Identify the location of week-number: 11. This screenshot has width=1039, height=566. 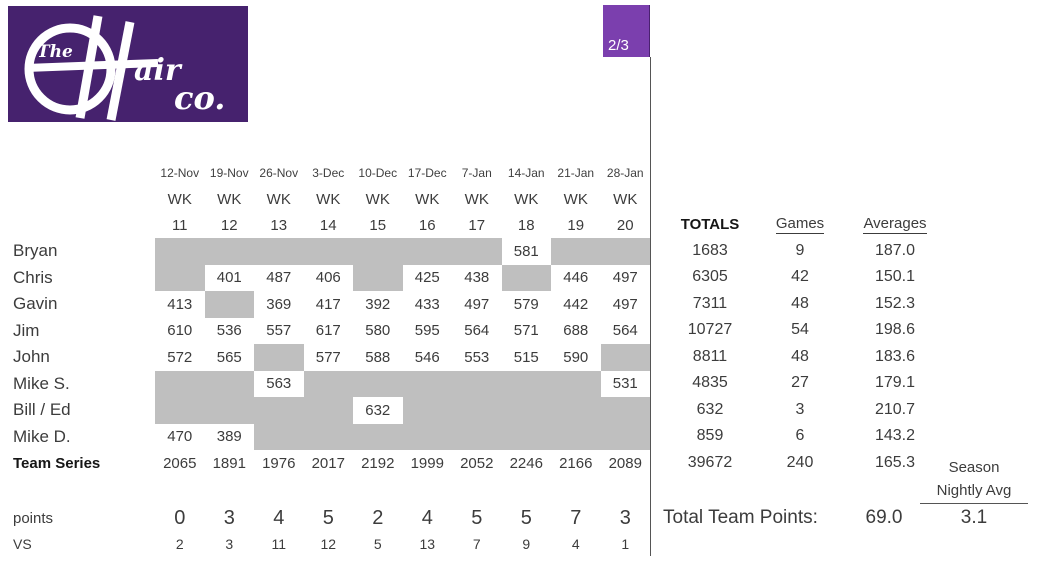
(179, 225).